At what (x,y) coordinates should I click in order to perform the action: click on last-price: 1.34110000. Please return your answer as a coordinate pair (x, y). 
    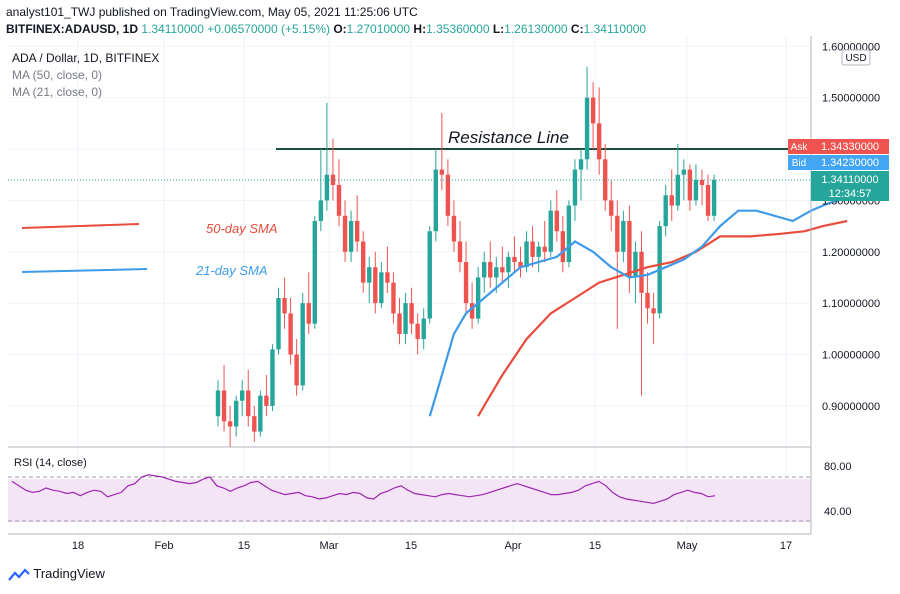
    Looking at the image, I should click on (172, 29).